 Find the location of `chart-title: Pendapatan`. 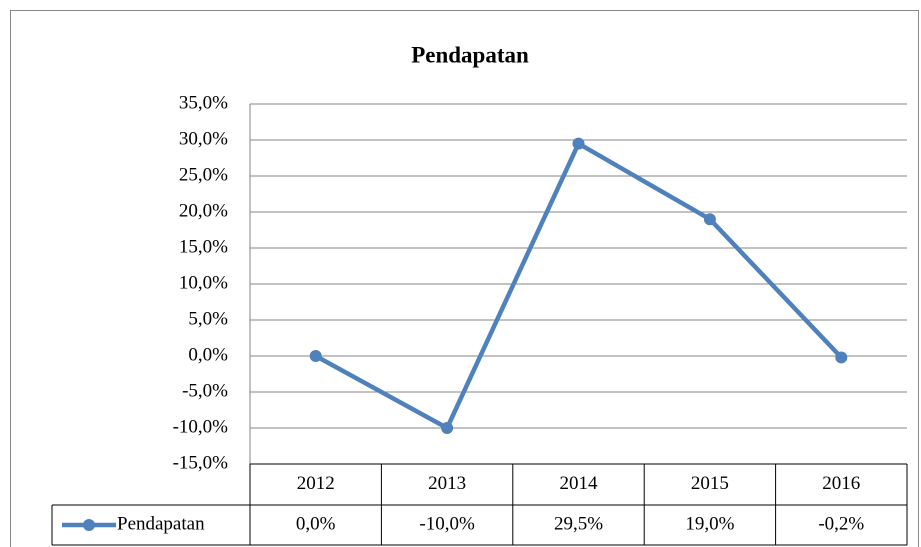

chart-title: Pendapatan is located at coordinates (470, 54).